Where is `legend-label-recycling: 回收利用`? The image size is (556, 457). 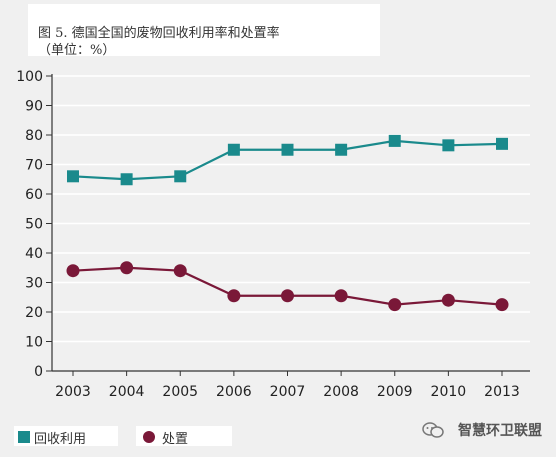 legend-label-recycling: 回收利用 is located at coordinates (60, 439).